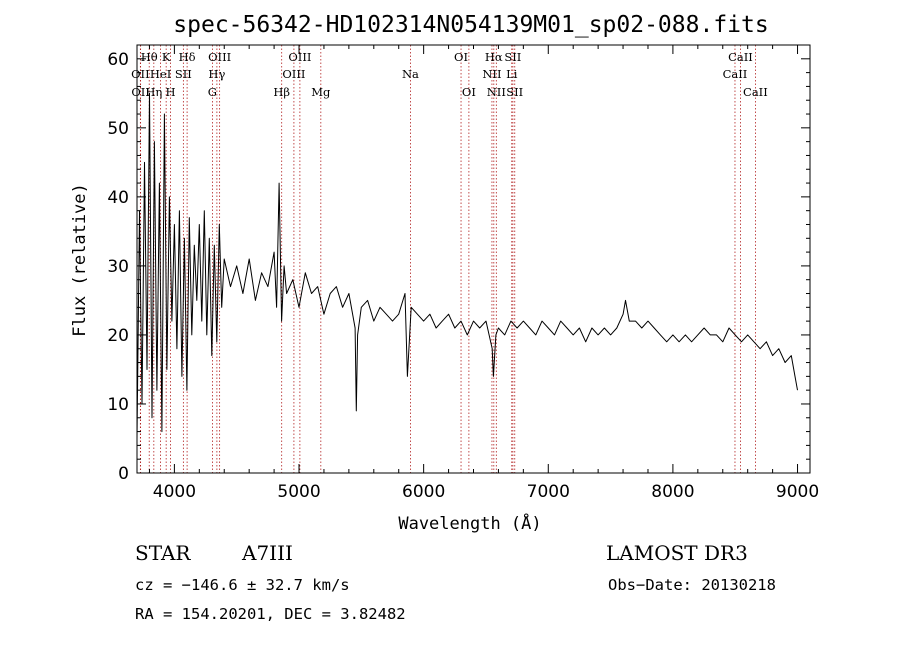  Describe the element at coordinates (494, 57) in the screenshot. I see `line-marker-label: Hα` at that location.